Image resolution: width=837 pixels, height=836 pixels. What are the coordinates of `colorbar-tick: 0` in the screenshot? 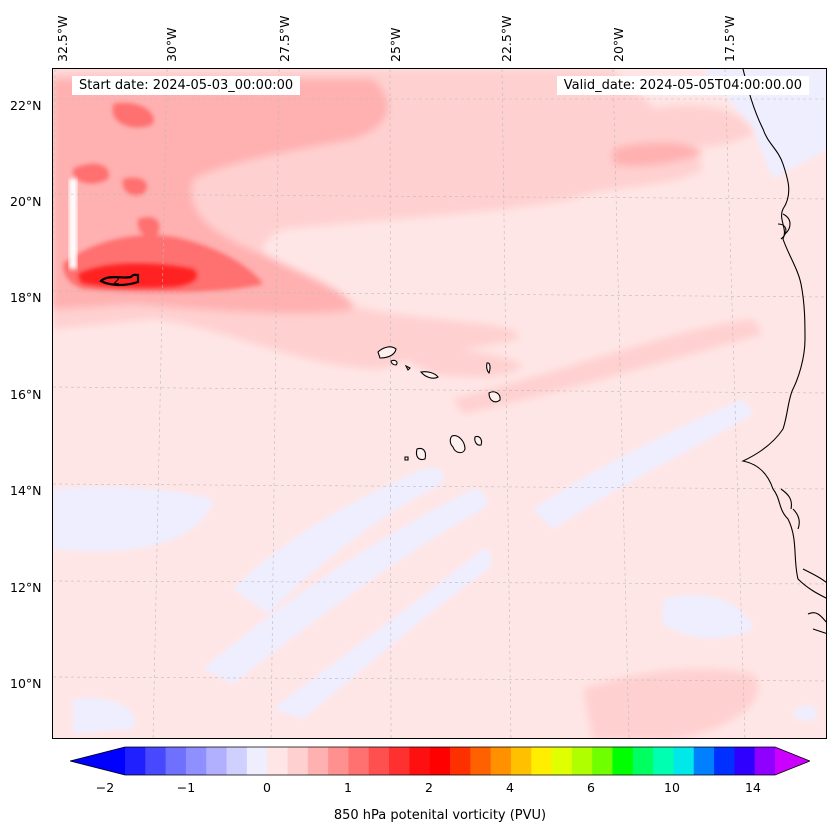 It's located at (267, 787).